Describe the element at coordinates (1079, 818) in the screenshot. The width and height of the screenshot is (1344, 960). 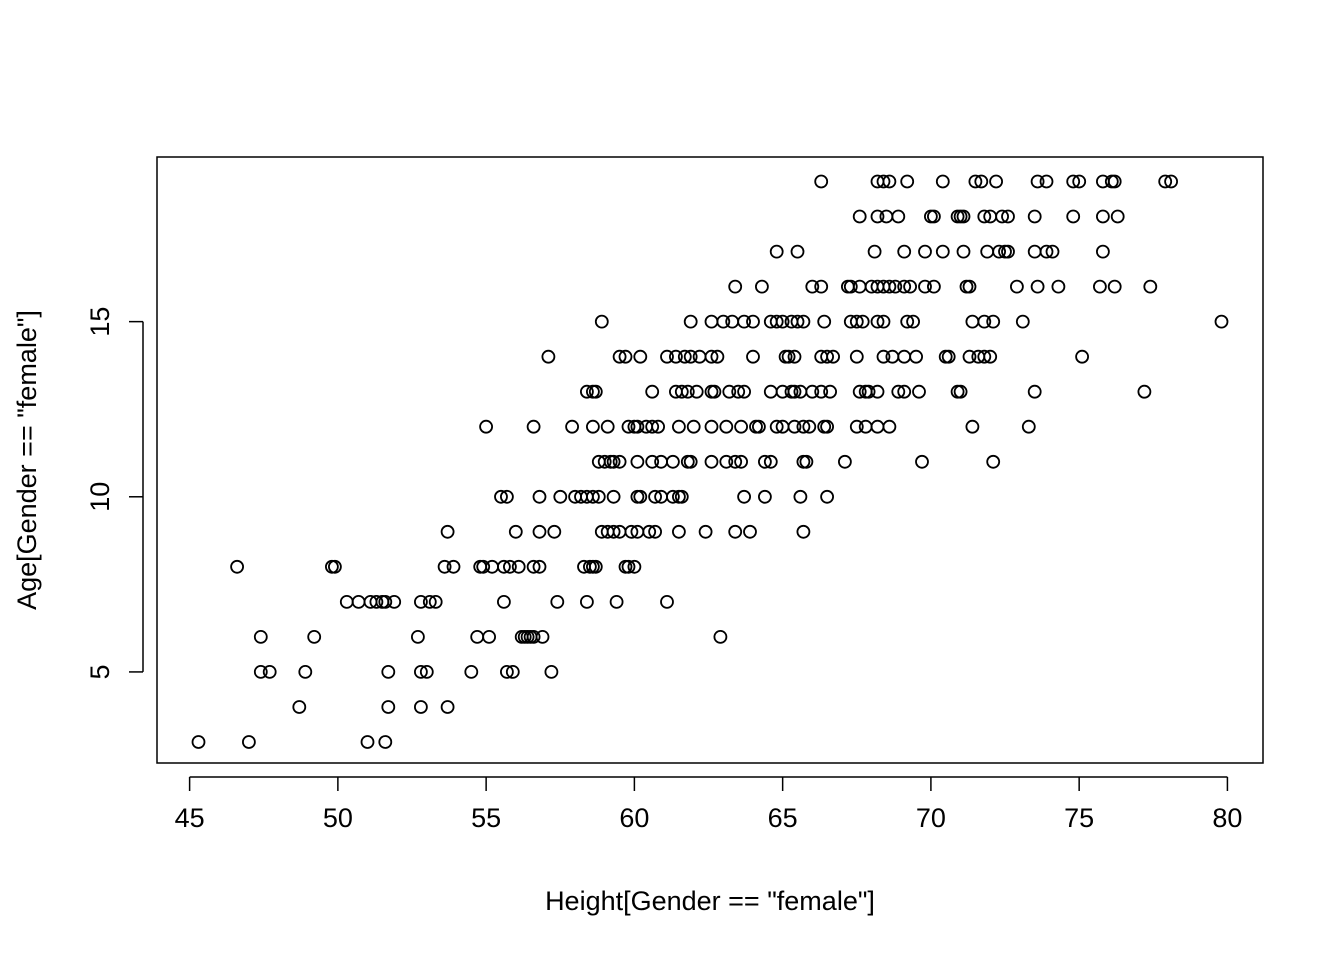
I see `x-tick-label: 75` at that location.